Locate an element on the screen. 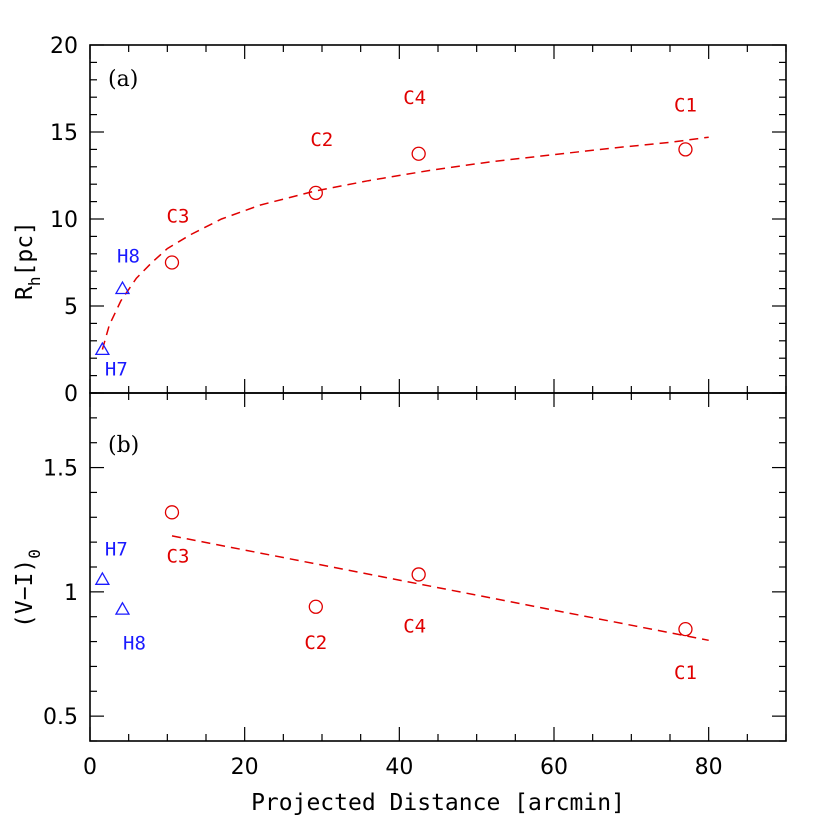  panel-a-label-c2: C2 is located at coordinates (321, 140).